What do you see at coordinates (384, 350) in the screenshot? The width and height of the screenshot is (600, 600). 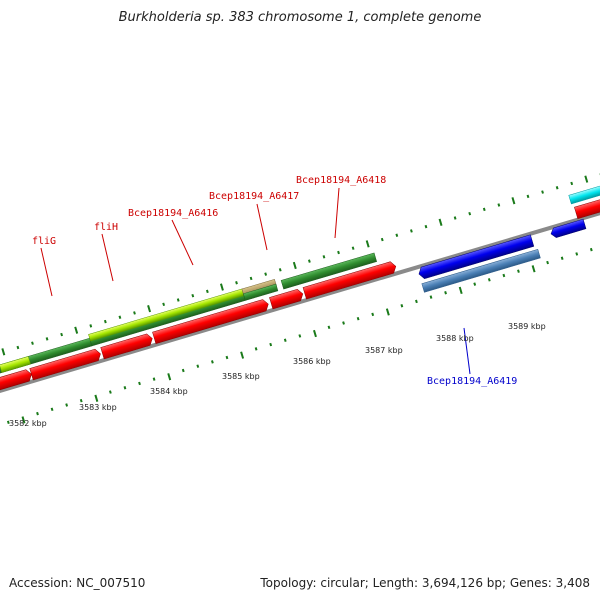 I see `tick-label: 3587 kbp` at bounding box center [384, 350].